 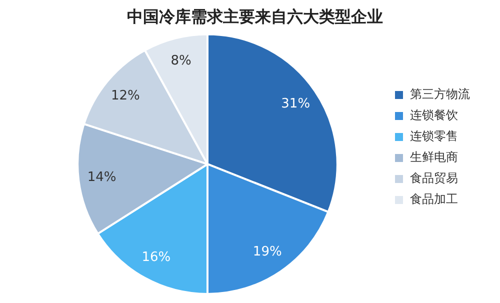 What do you see at coordinates (434, 115) in the screenshot?
I see `legend-label: 连锁餐饮` at bounding box center [434, 115].